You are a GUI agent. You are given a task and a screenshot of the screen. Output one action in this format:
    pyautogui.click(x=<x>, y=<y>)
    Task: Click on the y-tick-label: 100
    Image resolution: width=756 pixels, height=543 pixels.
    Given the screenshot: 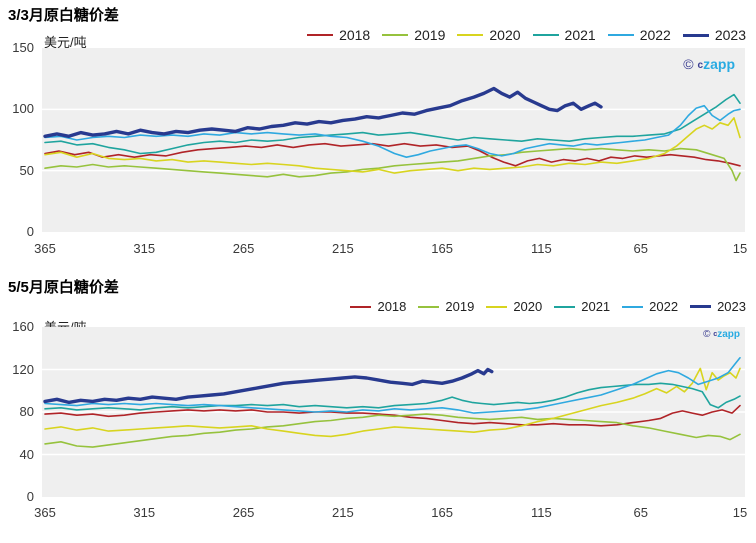 What is the action you would take?
    pyautogui.click(x=23, y=109)
    